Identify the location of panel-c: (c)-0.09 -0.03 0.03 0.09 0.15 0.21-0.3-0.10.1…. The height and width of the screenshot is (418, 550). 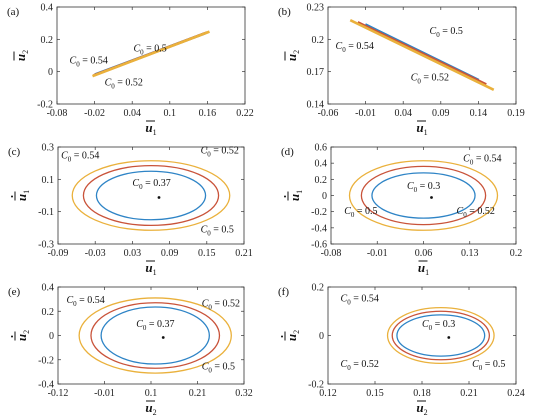
(130, 210).